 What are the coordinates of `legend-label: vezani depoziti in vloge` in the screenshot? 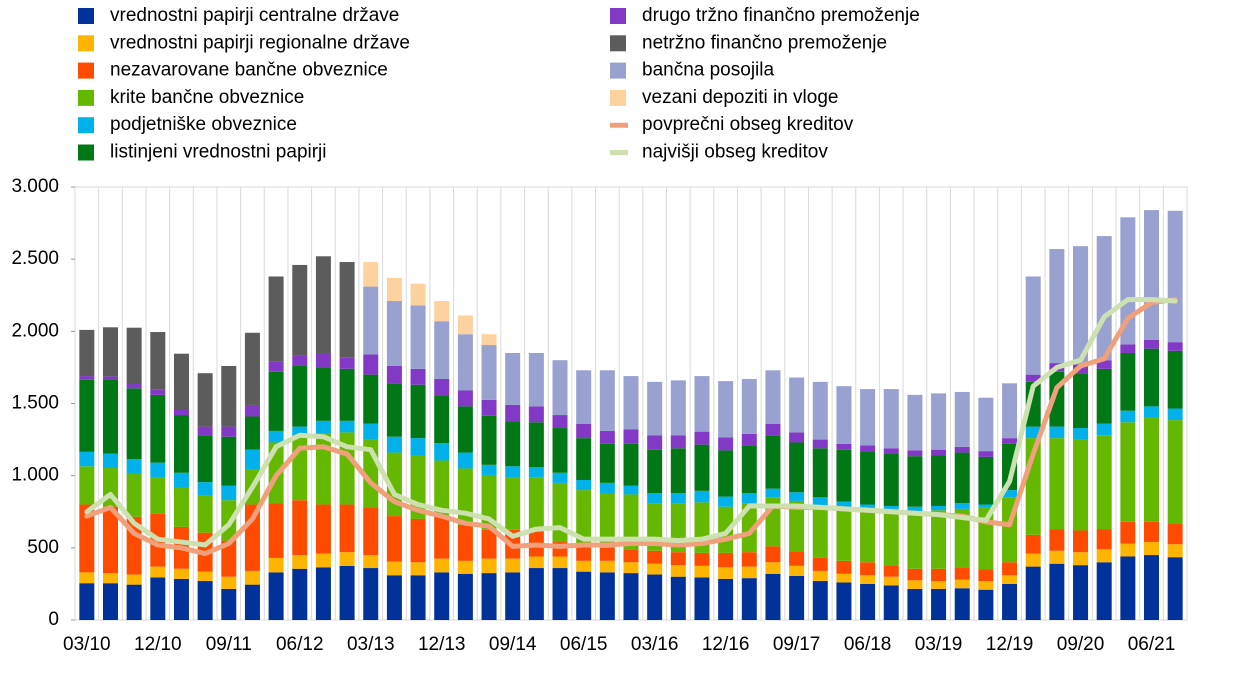 It's located at (740, 97).